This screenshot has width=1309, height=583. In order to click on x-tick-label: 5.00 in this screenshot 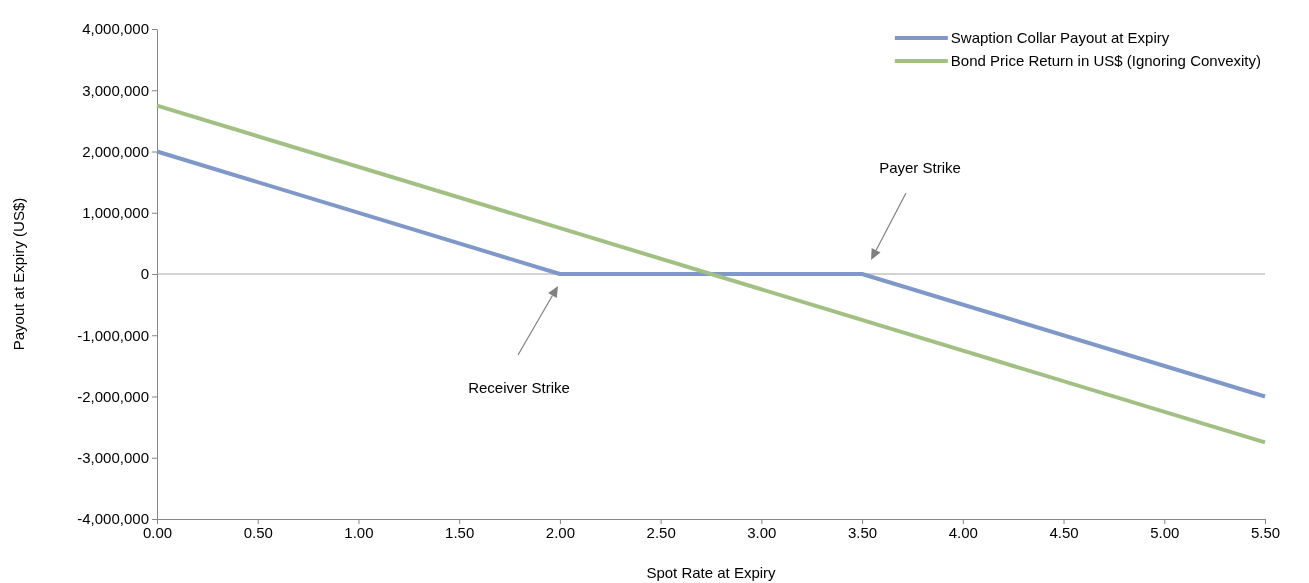, I will do `click(1165, 532)`.